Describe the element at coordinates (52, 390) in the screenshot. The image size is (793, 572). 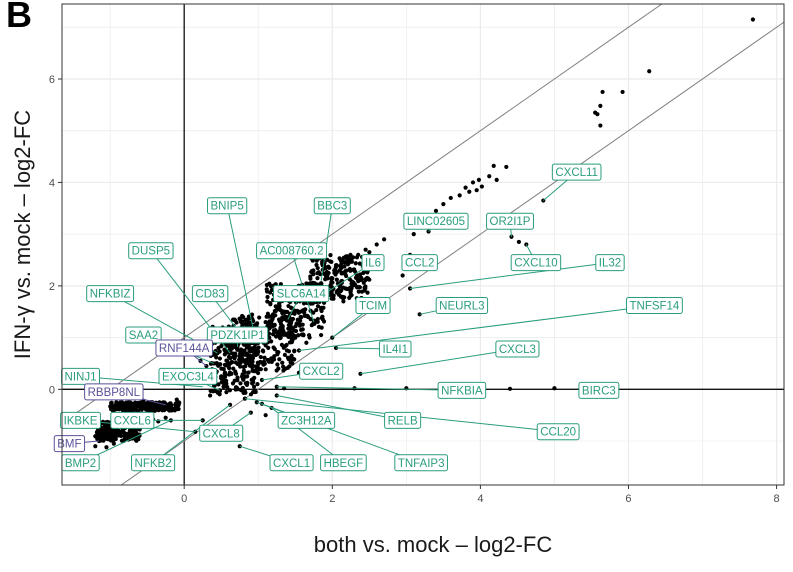
I see `y-tick-label: 0` at that location.